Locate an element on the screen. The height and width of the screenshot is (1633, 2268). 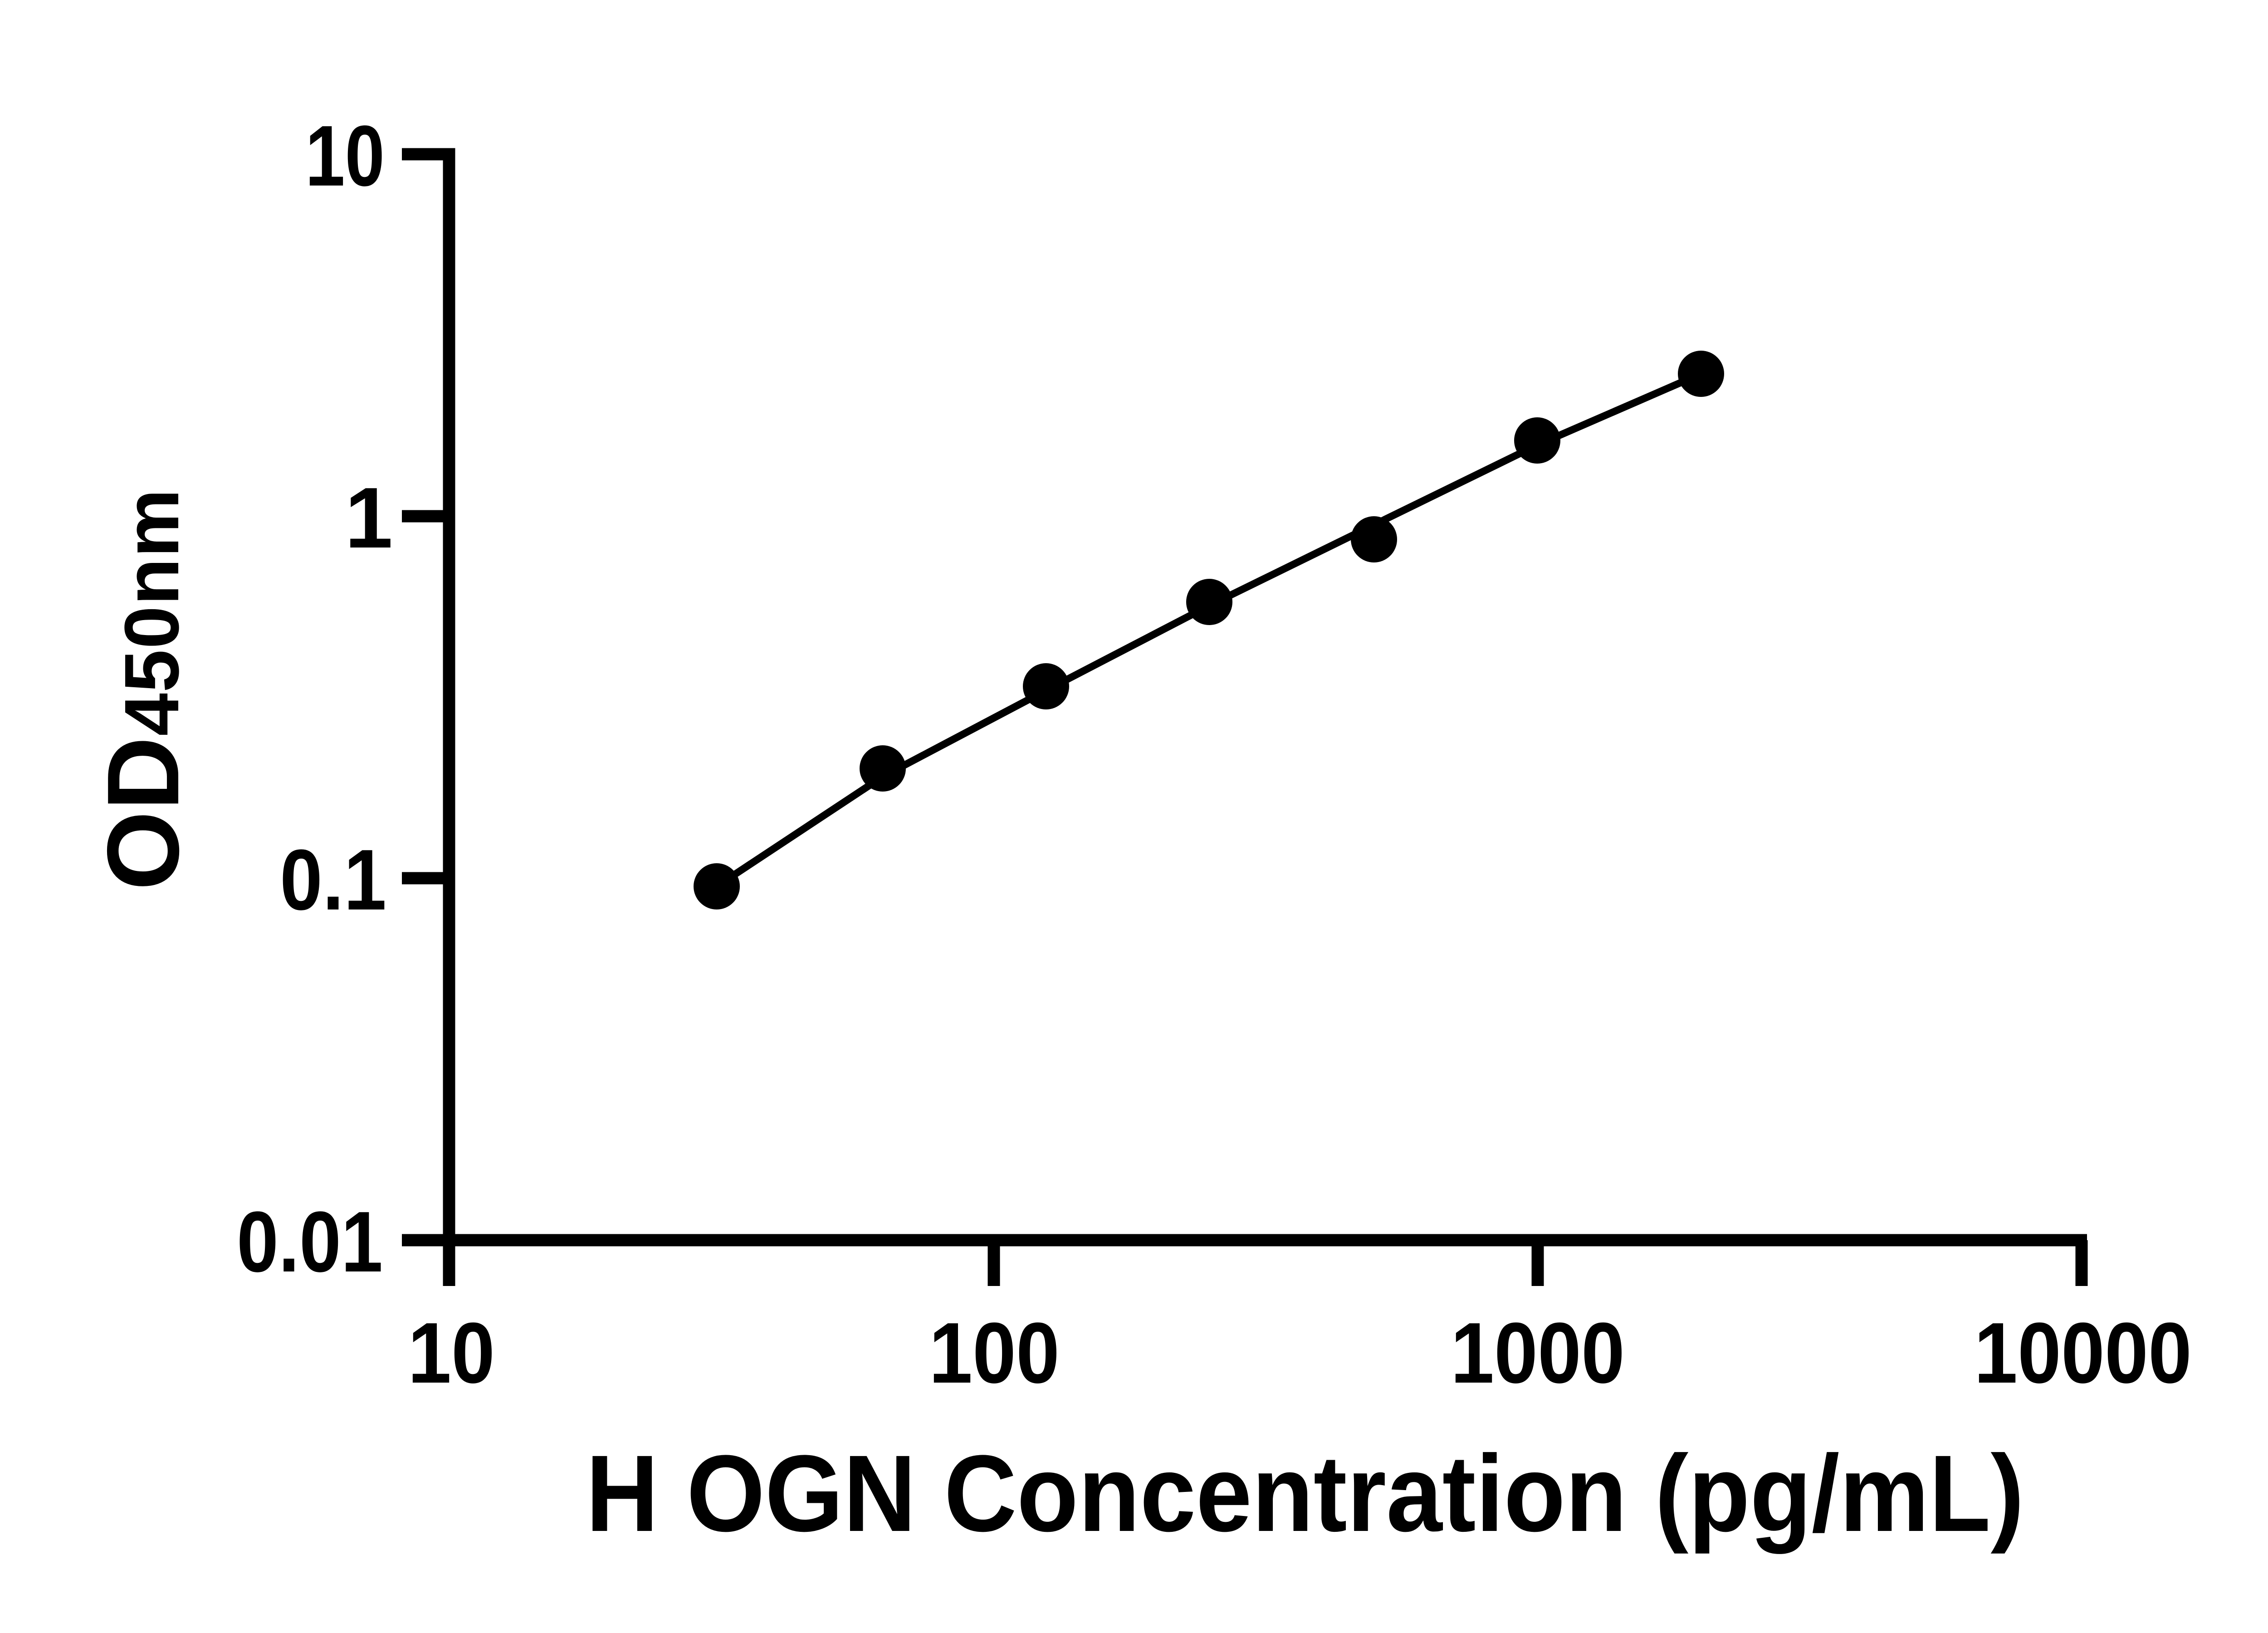
svg-text: 10000 is located at coordinates (2083, 1353).